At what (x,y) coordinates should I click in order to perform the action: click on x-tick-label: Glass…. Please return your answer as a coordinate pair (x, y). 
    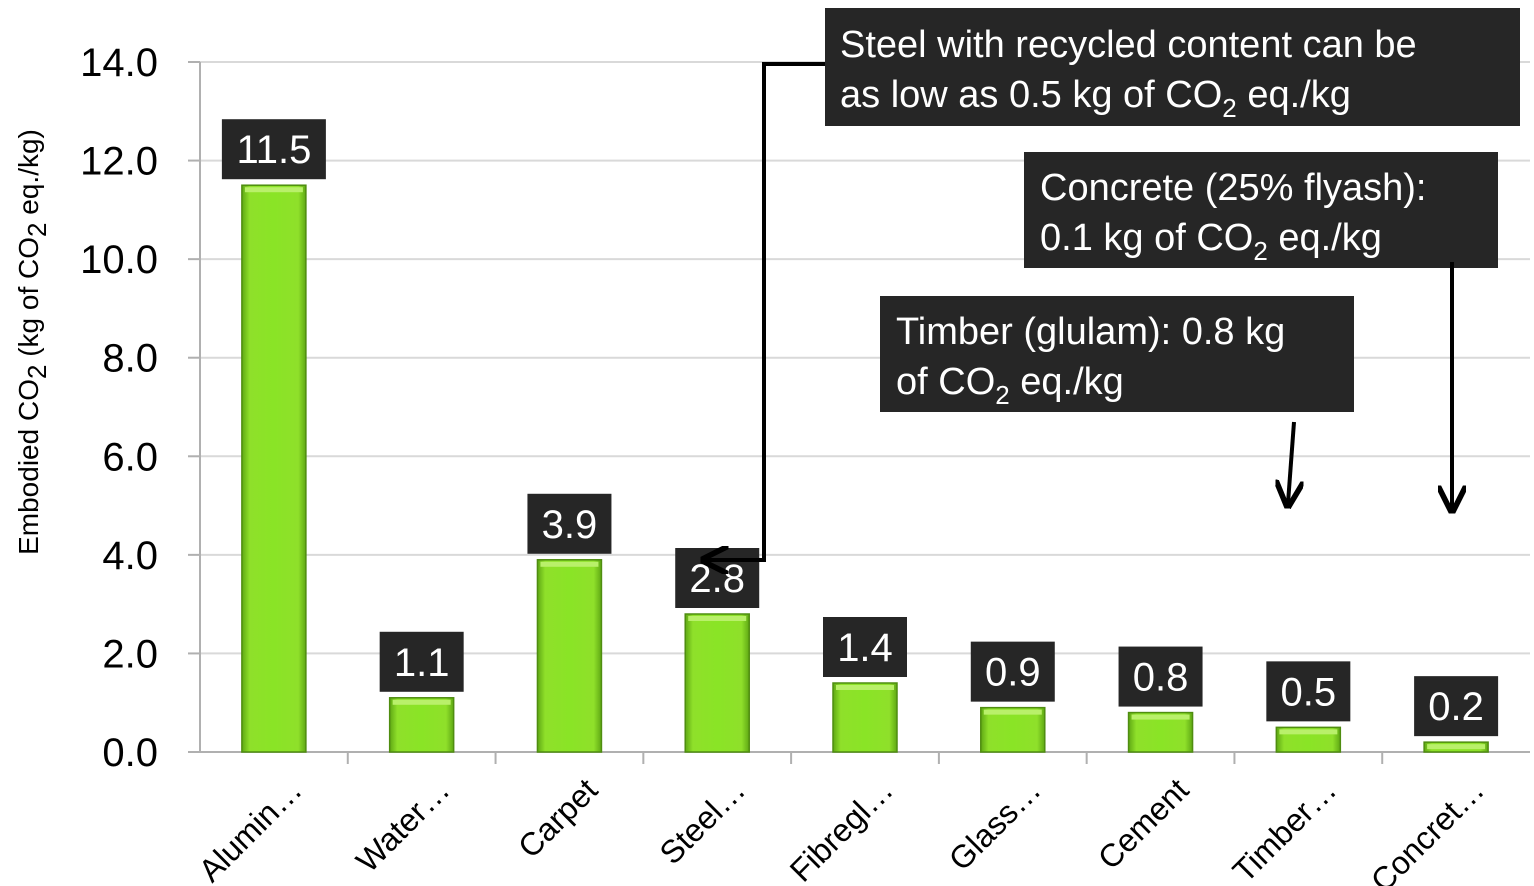
    Looking at the image, I should click on (995, 824).